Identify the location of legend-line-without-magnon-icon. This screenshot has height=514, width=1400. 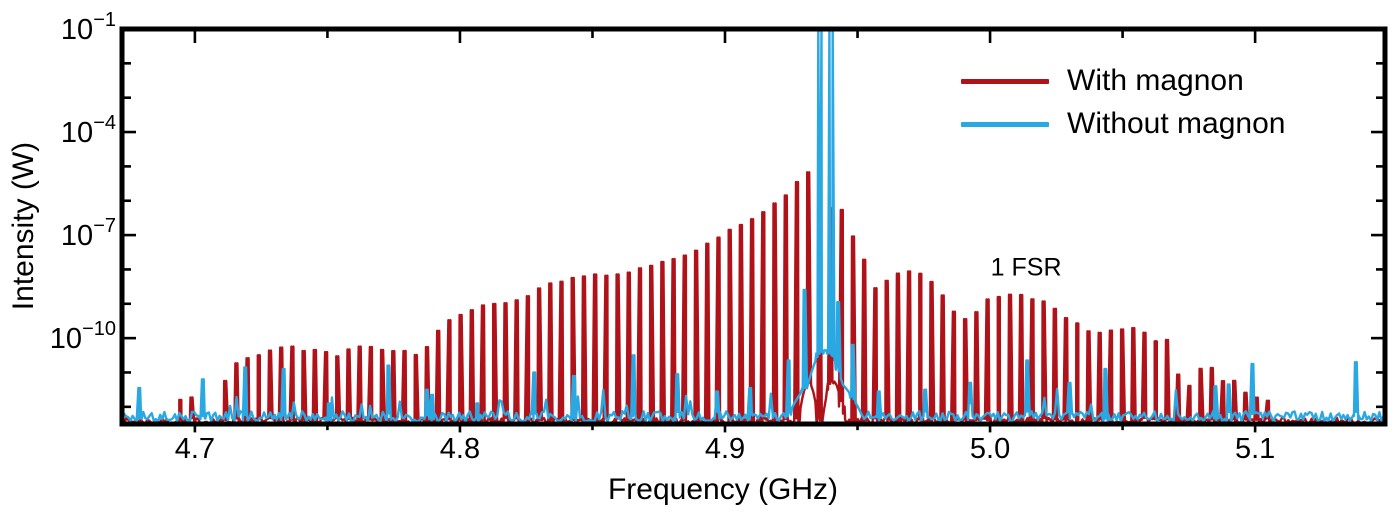
(1005, 124).